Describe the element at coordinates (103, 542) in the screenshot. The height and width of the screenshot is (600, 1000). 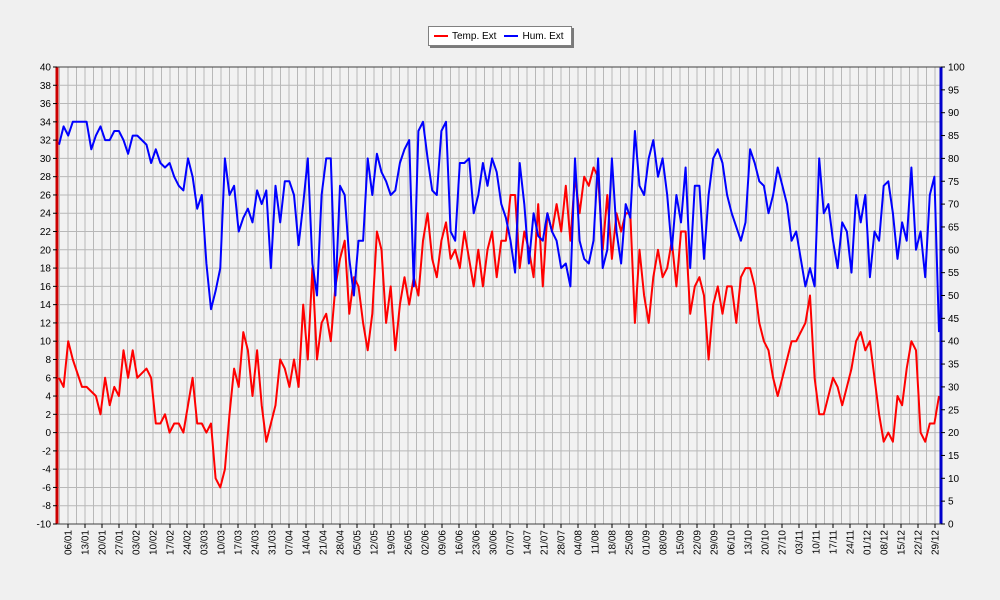
I see `x-tick-label: 20/01` at that location.